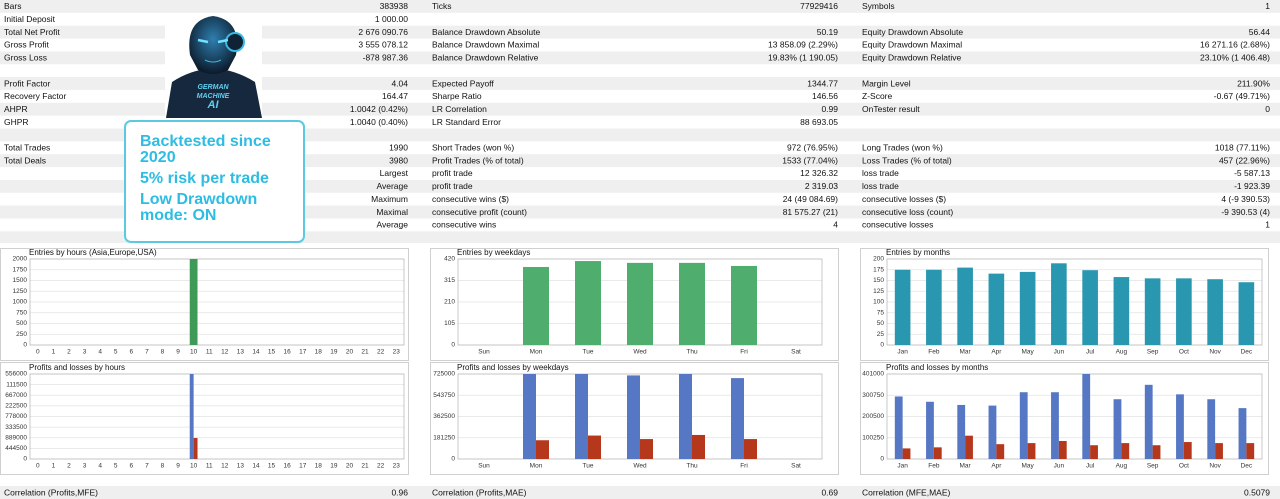 This screenshot has width=1280, height=499. Describe the element at coordinates (16, 374) in the screenshot. I see `y-tick-label: 556000` at that location.